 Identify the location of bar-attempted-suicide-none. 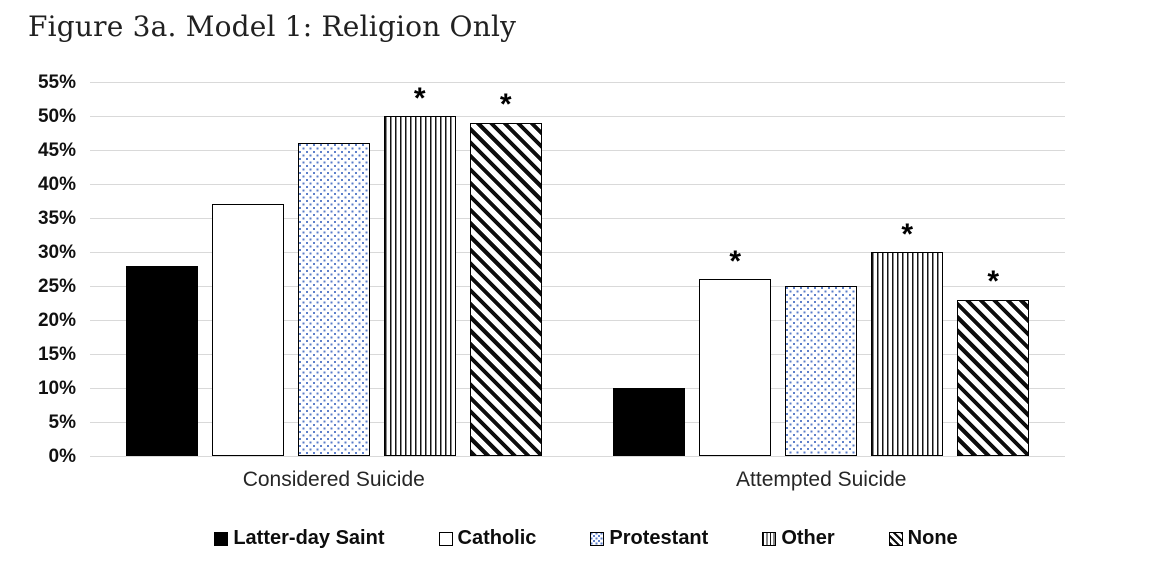
(993, 377).